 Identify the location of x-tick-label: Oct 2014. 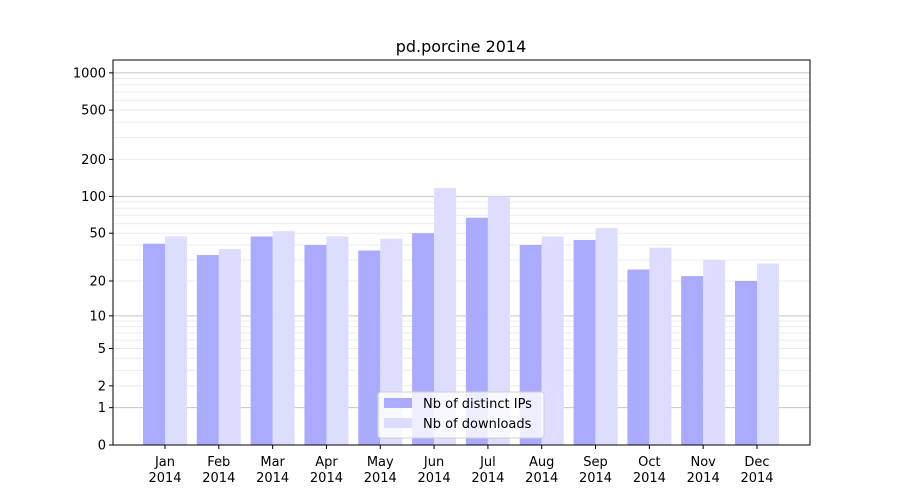
(649, 470).